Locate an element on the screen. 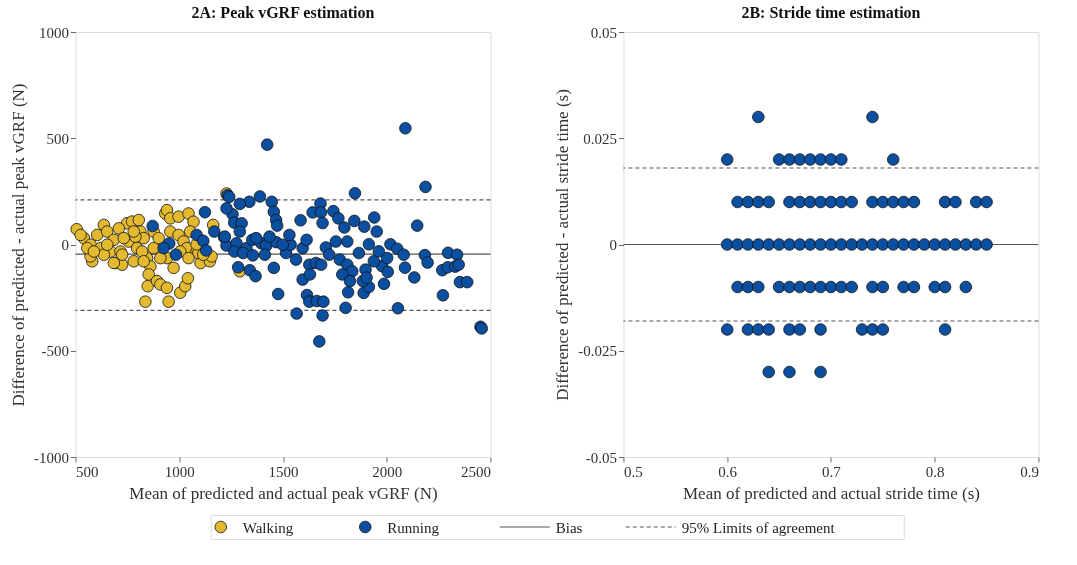 This screenshot has width=1077, height=565. chart-title: 2B: Stride time estimation is located at coordinates (831, 12).